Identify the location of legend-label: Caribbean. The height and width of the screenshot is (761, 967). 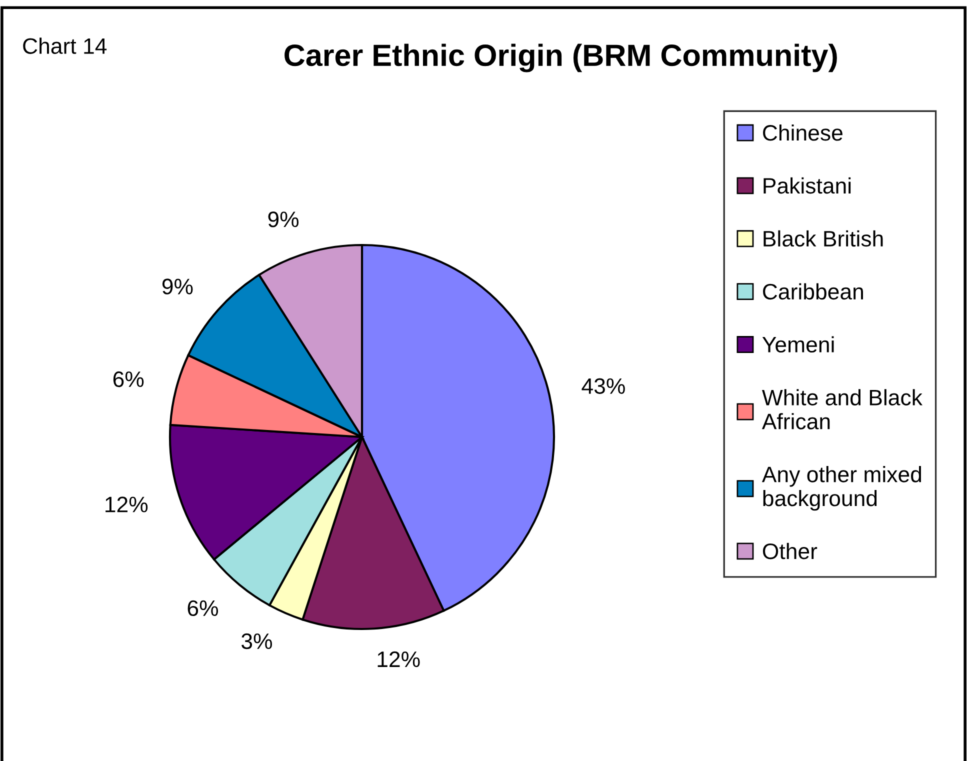
(813, 291).